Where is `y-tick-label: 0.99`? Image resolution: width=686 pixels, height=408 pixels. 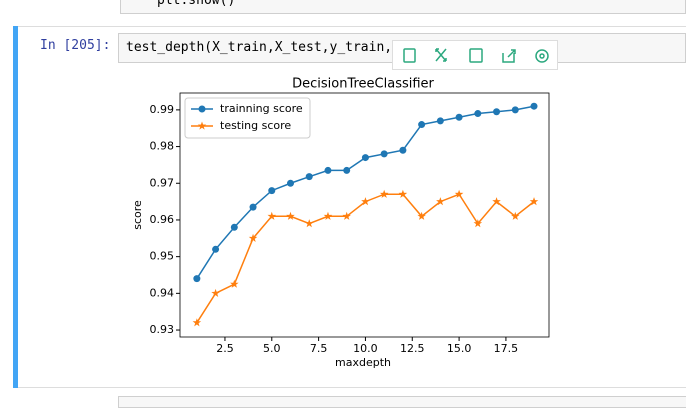 y-tick-label: 0.99 is located at coordinates (162, 109).